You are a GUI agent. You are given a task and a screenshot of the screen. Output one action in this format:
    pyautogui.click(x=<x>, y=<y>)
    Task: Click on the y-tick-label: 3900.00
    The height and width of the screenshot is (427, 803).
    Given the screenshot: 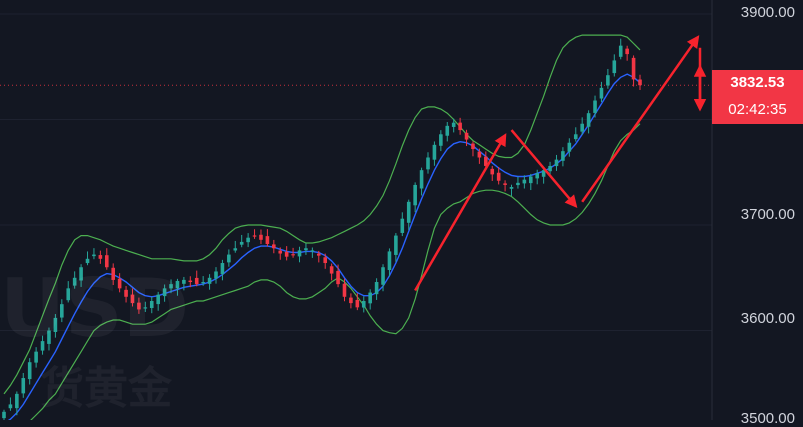 What is the action you would take?
    pyautogui.click(x=767, y=12)
    